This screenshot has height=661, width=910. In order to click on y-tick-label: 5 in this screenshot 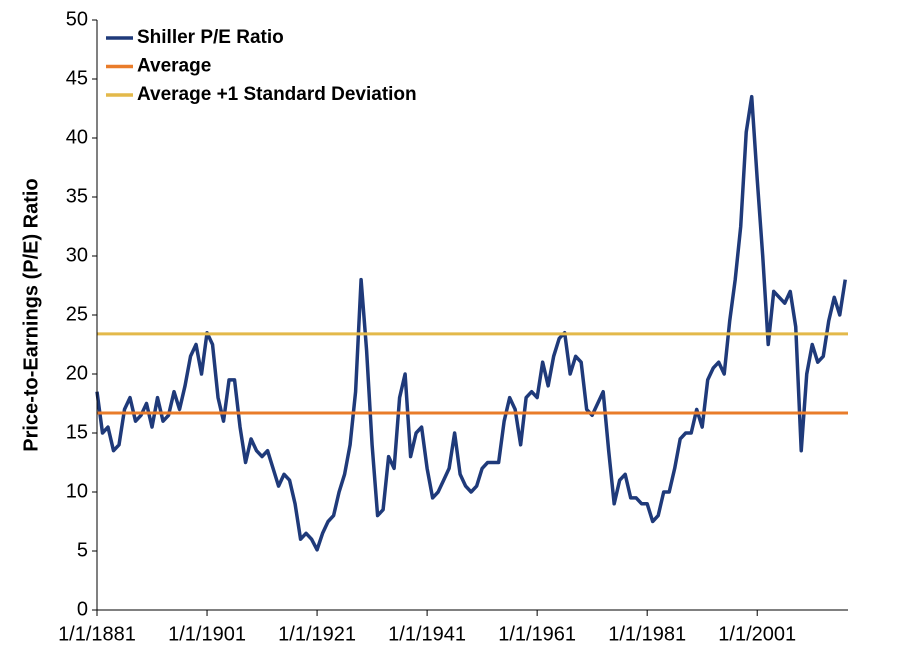, I will do `click(82, 550)`.